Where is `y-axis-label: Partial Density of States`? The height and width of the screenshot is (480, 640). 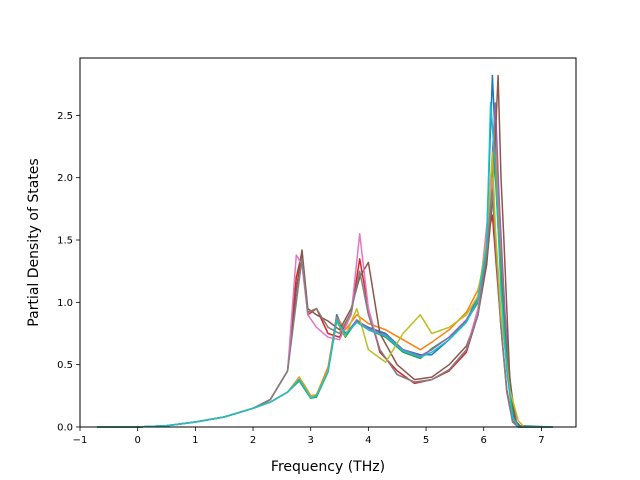
y-axis-label: Partial Density of States is located at coordinates (34, 242).